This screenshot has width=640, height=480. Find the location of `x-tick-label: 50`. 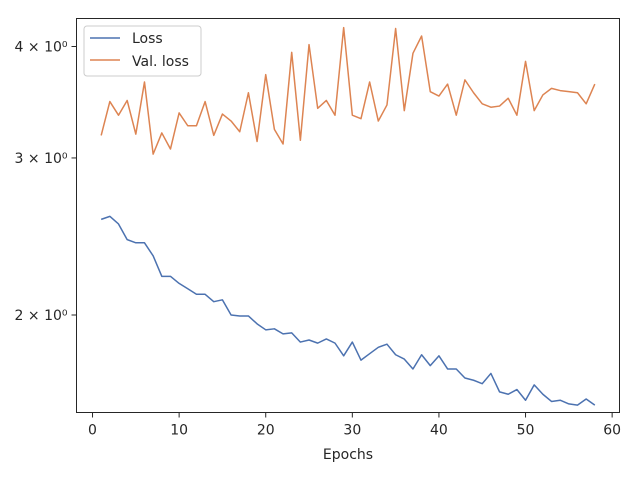

x-tick-label: 50 is located at coordinates (526, 431).